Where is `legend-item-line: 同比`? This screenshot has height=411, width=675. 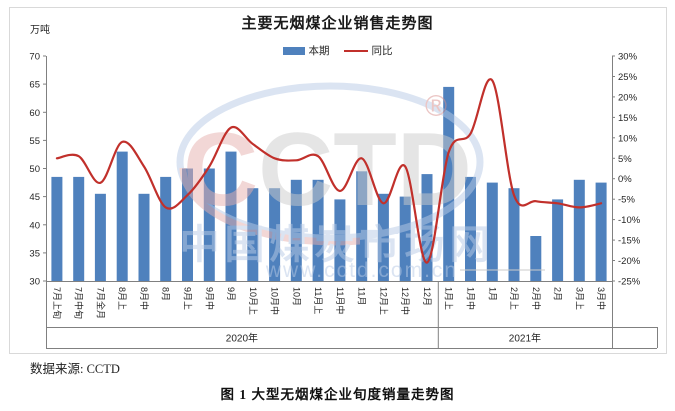
legend-item-line: 同比 is located at coordinates (368, 50).